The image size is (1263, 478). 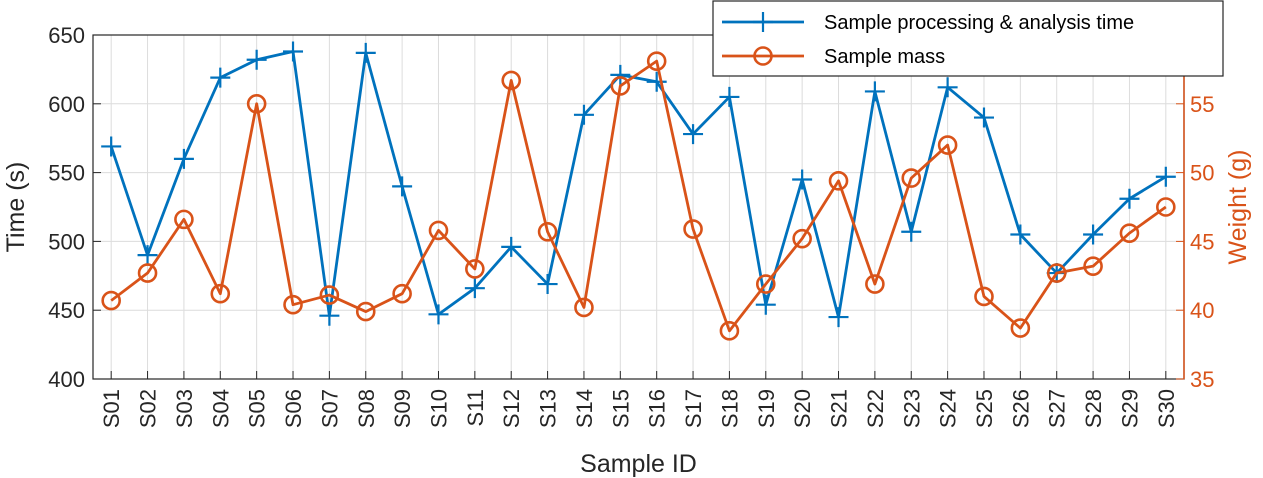 I want to click on x-tick-label: S09, so click(x=402, y=408).